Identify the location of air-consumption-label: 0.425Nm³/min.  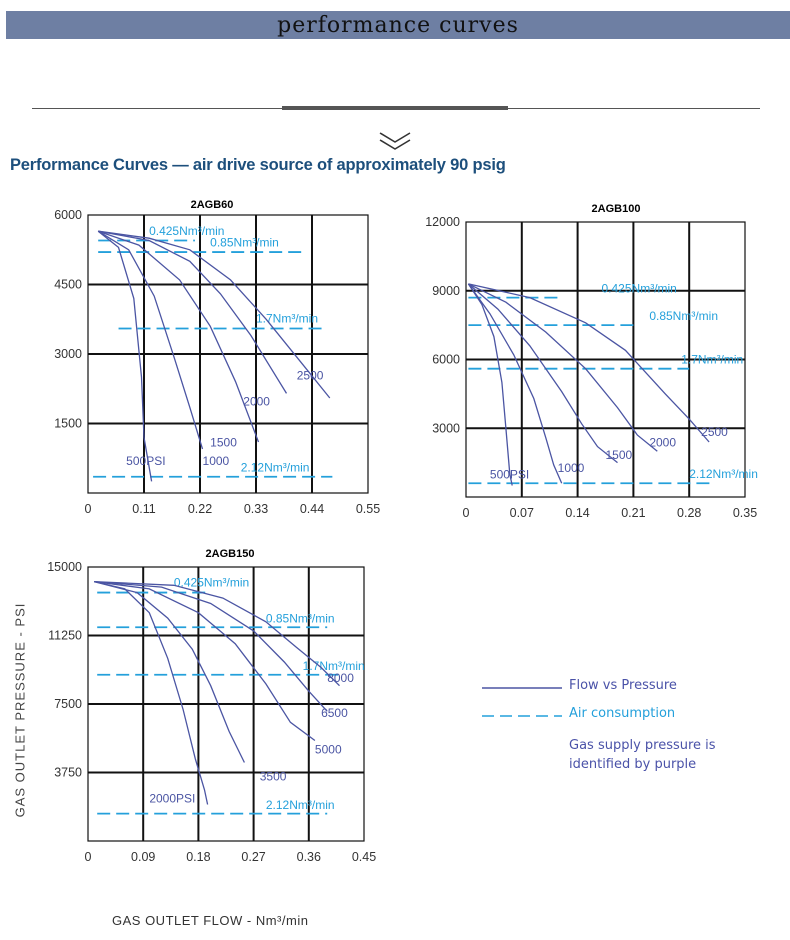
(186, 231).